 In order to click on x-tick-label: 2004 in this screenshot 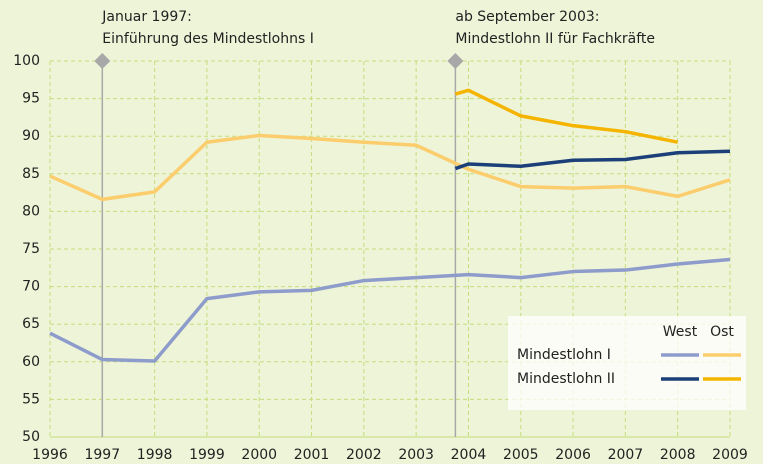, I will do `click(469, 455)`.